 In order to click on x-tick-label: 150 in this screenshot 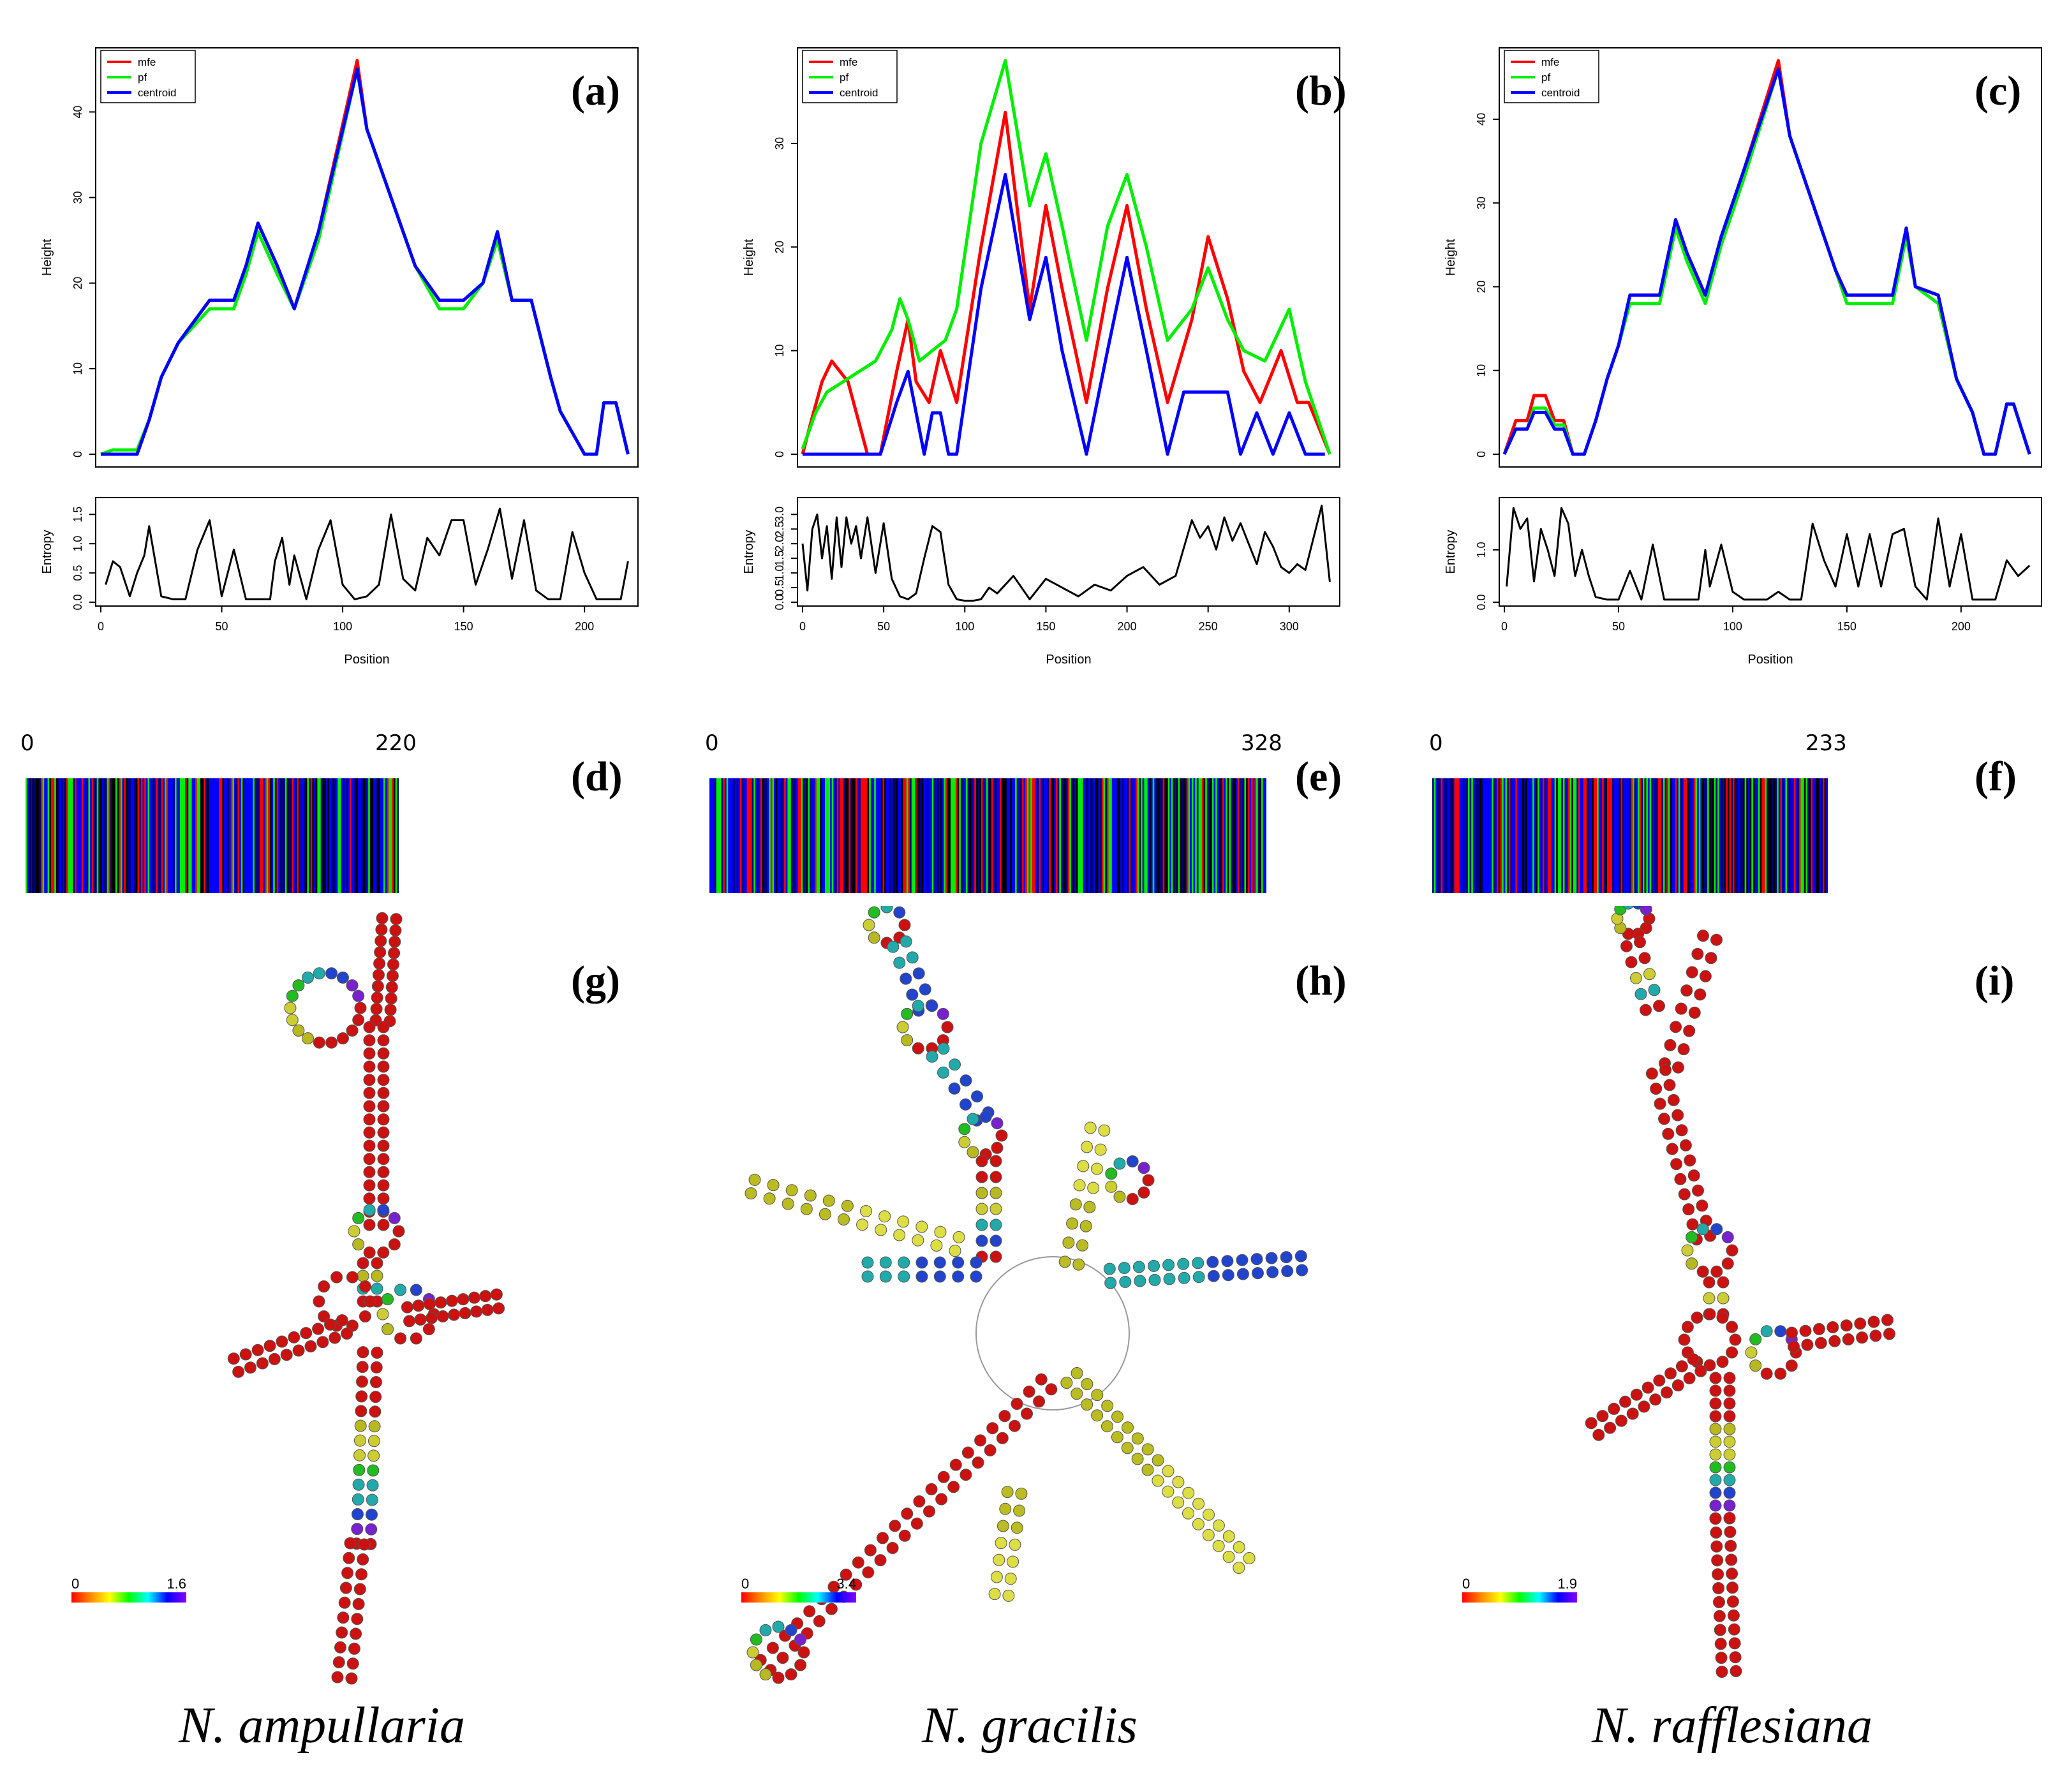, I will do `click(1847, 626)`.